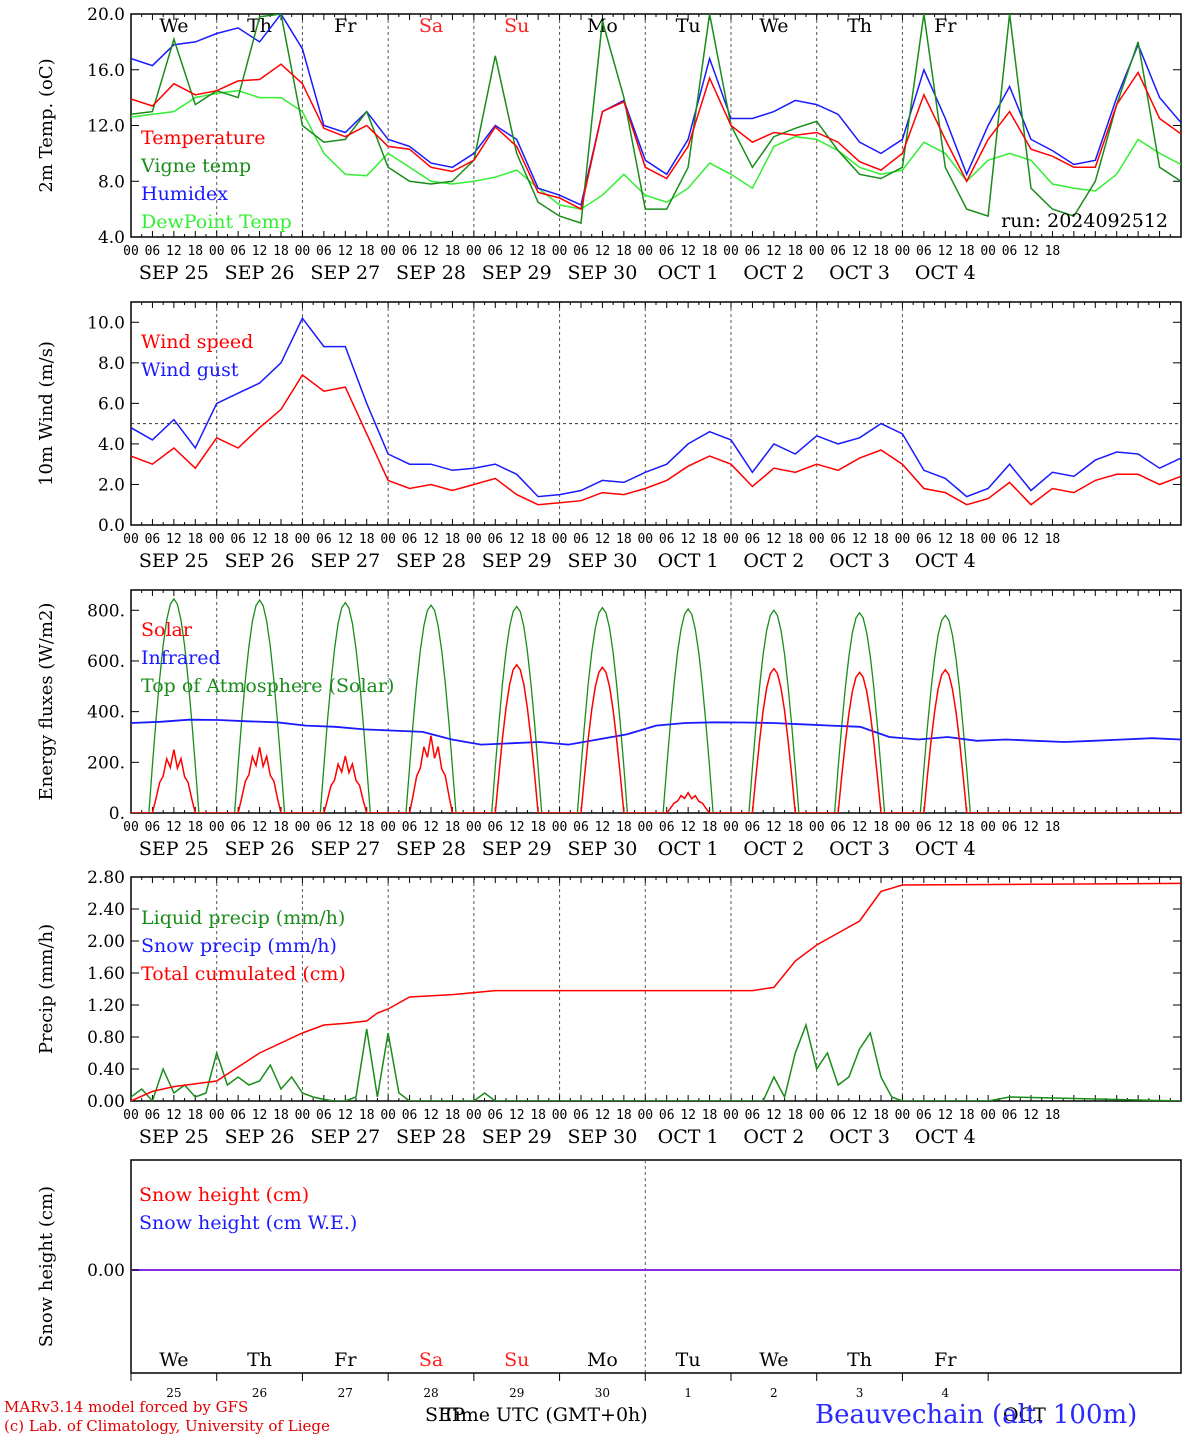 The height and width of the screenshot is (1440, 1194). Describe the element at coordinates (516, 1393) in the screenshot. I see `day-number: 29` at that location.